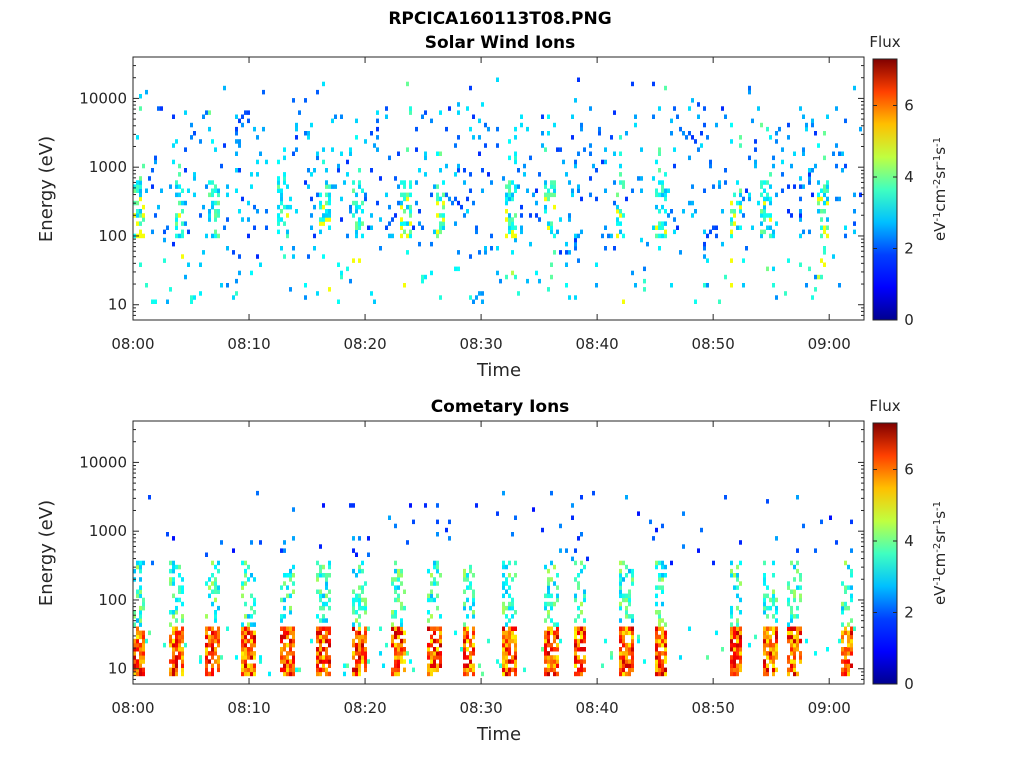 The height and width of the screenshot is (768, 1024). Describe the element at coordinates (940, 189) in the screenshot. I see `colorbar-label: eV-1cm-2sr-1s-1` at that location.